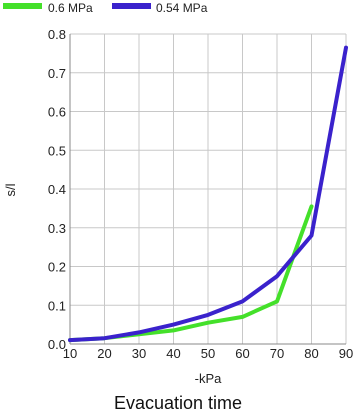 The width and height of the screenshot is (356, 415). What do you see at coordinates (178, 403) in the screenshot?
I see `chart-caption: Evacuation time` at bounding box center [178, 403].